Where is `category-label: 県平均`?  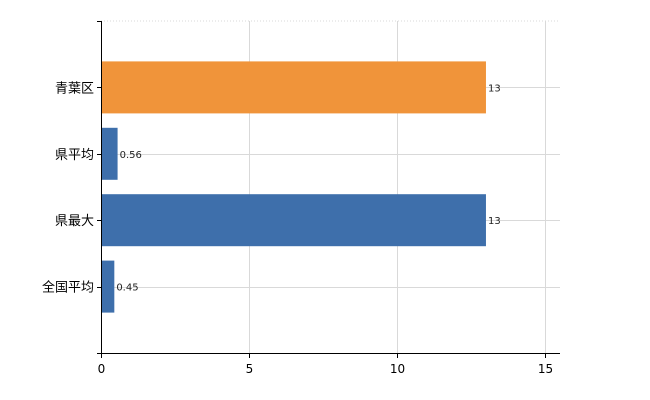 category-label: 県平均 is located at coordinates (74, 155).